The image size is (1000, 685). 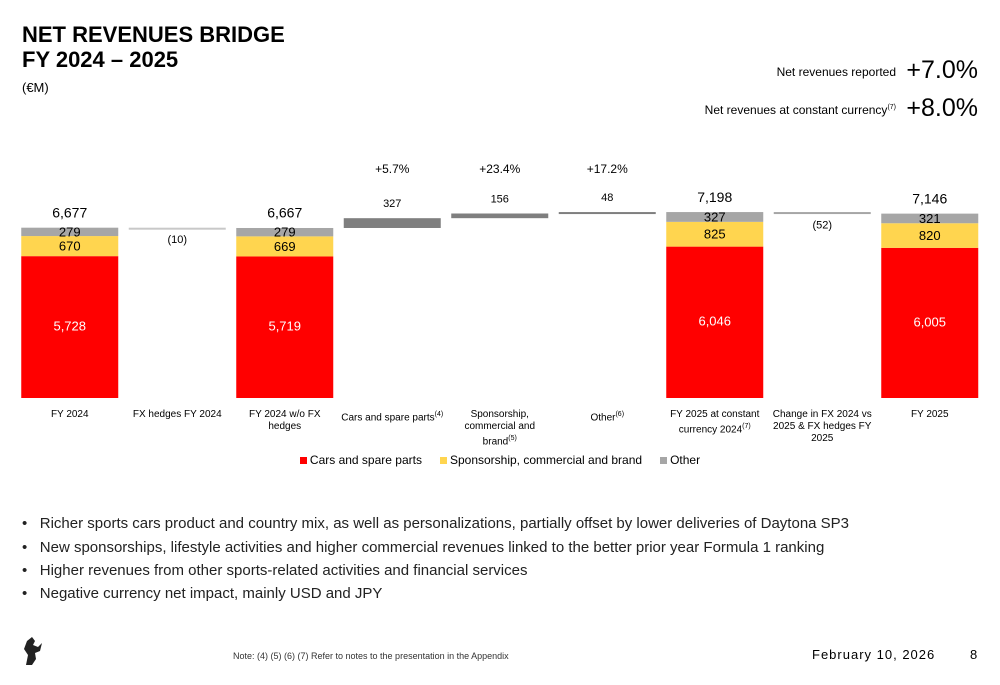 I want to click on x-tick-label: FY 2024, so click(x=70, y=415).